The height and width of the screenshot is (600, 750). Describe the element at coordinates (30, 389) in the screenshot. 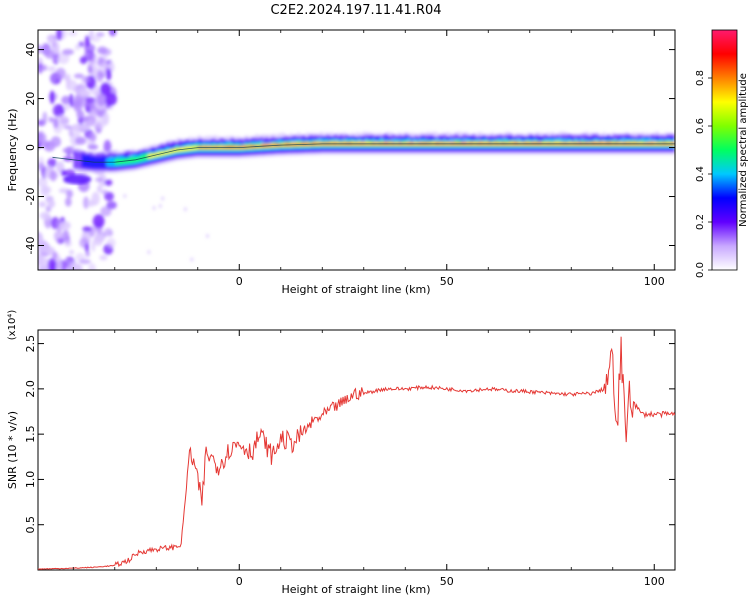

I see `snr-y-tick-label: 2.0` at that location.